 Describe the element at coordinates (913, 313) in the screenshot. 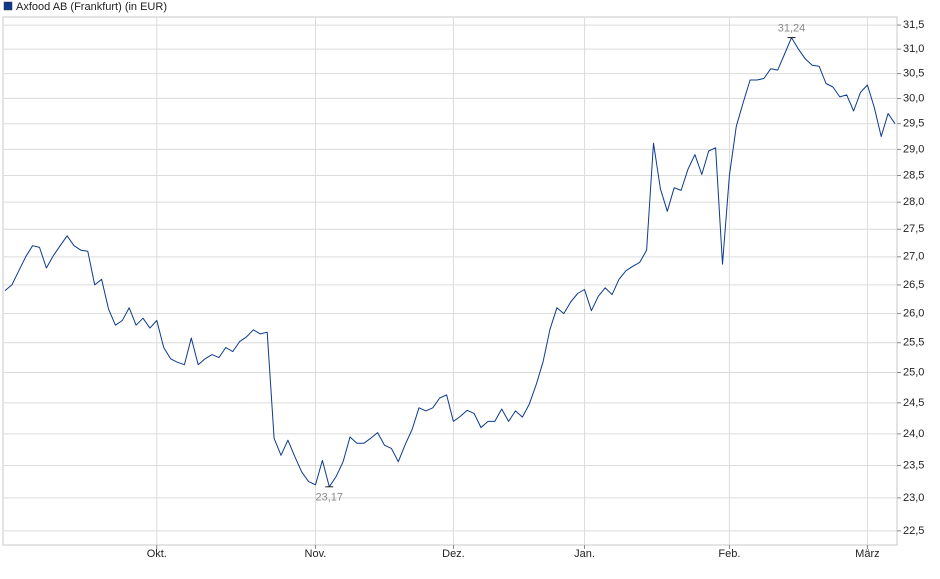

I see `y-tick-label: 26,0` at that location.